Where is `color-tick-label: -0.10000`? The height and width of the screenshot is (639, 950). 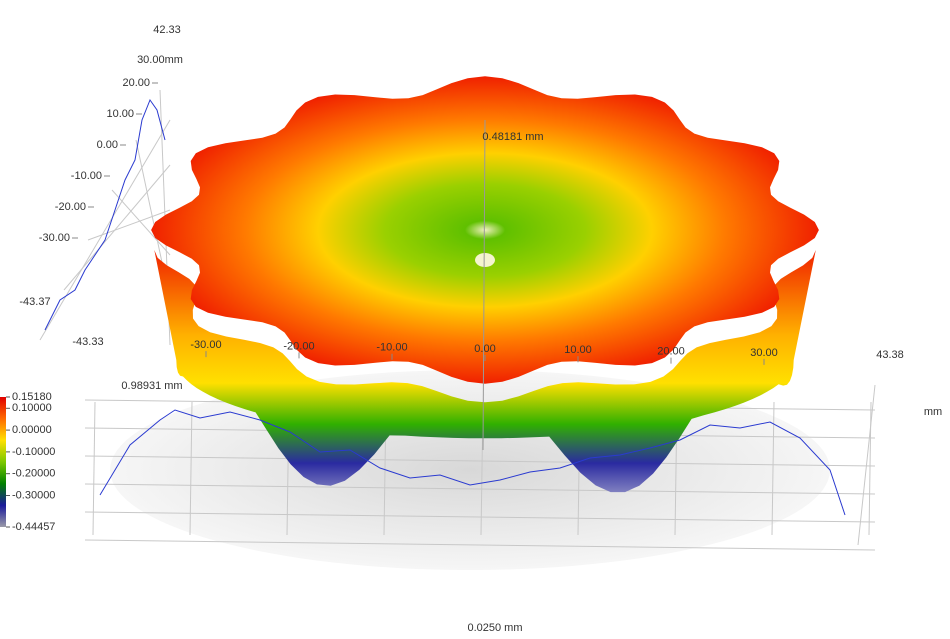
color-tick-label: -0.10000 is located at coordinates (33, 452).